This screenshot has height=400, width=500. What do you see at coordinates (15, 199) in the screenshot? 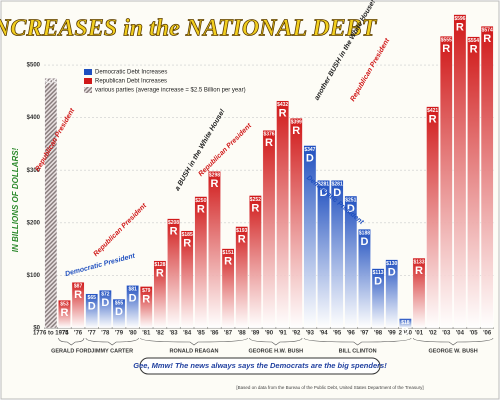
I see `y-axis-label: IN BILLIONS OF DOLLARS!` at bounding box center [15, 199].